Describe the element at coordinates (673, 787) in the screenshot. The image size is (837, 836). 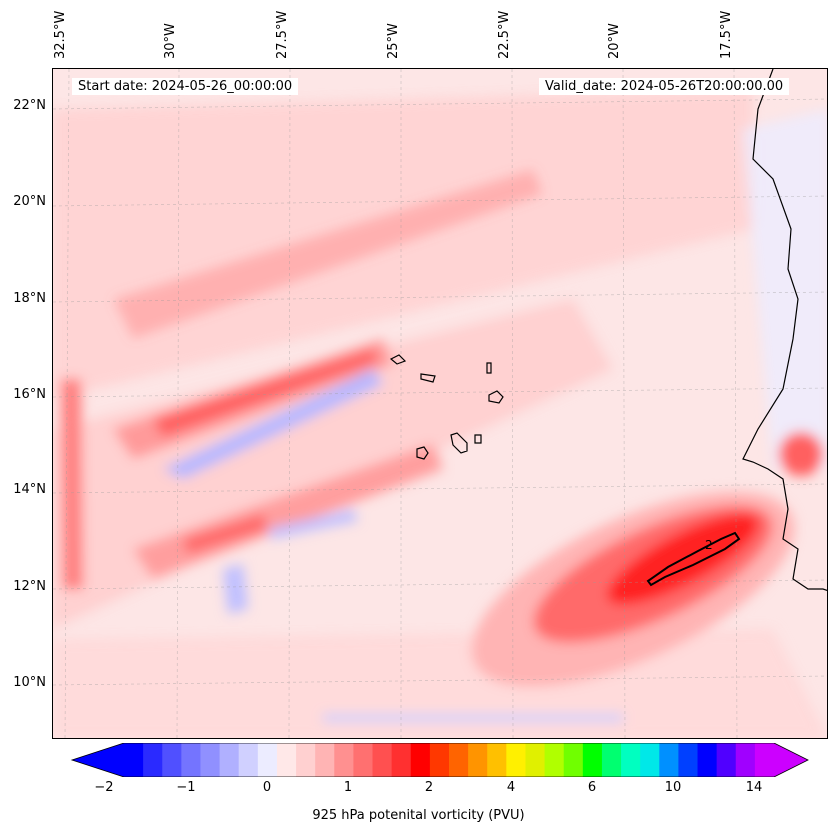
I see `colorbar-tick-10: 10` at that location.